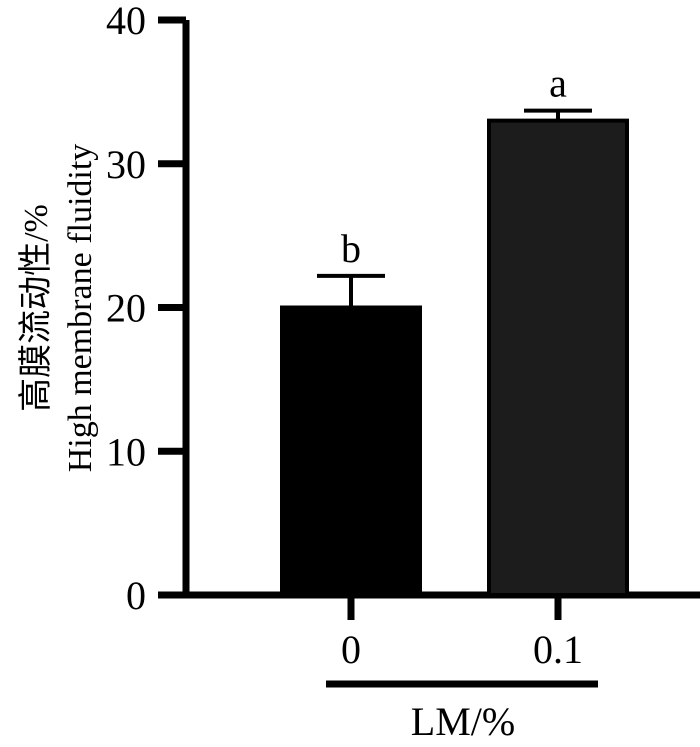 Image resolution: width=700 pixels, height=747 pixels. Describe the element at coordinates (126, 308) in the screenshot. I see `y-tick-label: 20` at that location.